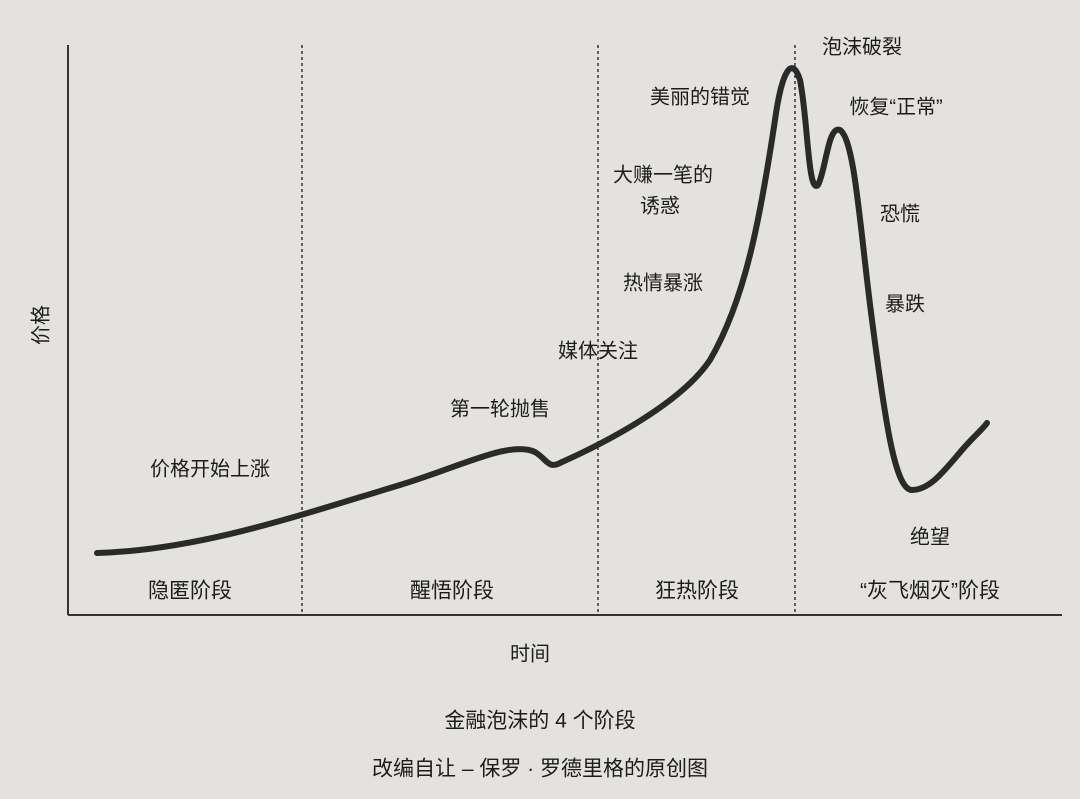 The width and height of the screenshot is (1080, 799). Describe the element at coordinates (663, 282) in the screenshot. I see `annotation: 热情暴涨` at that location.